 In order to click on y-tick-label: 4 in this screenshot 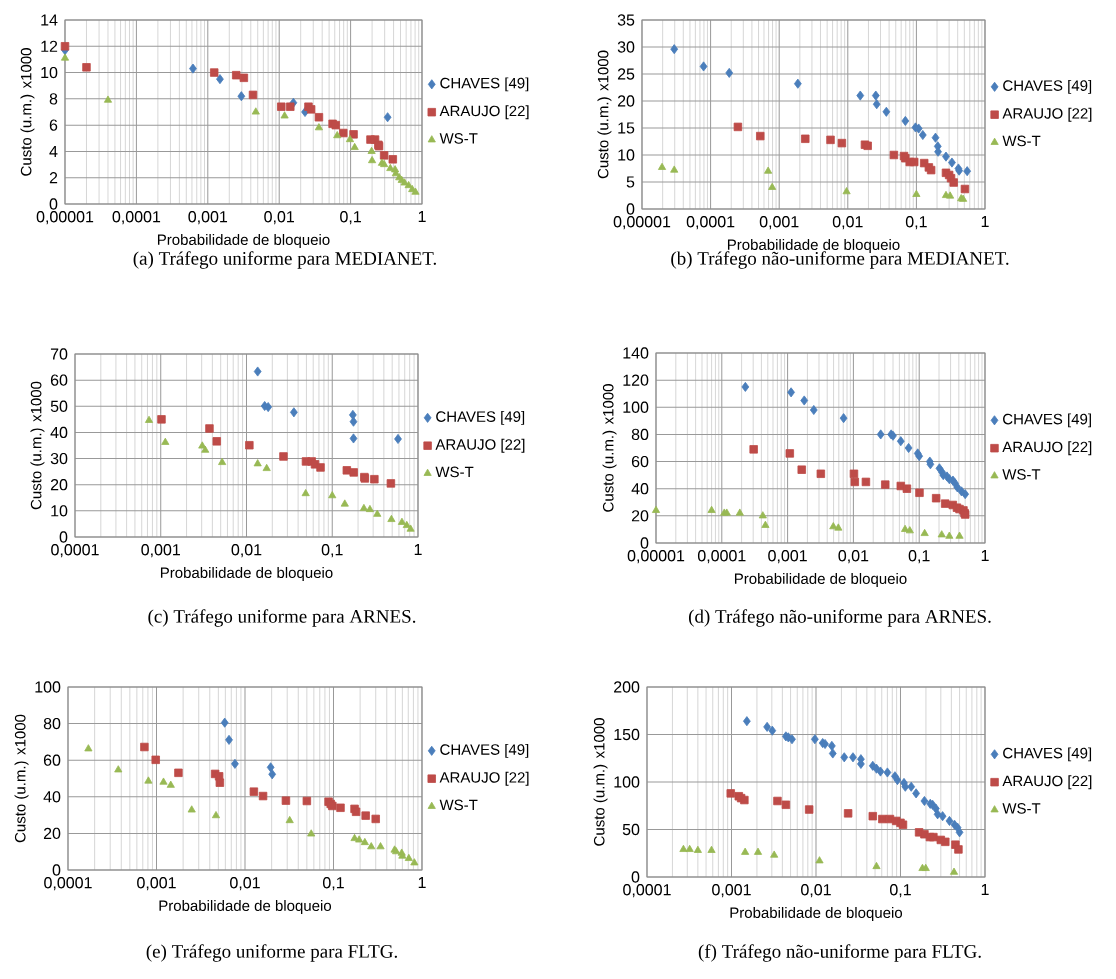, I will do `click(53, 151)`.